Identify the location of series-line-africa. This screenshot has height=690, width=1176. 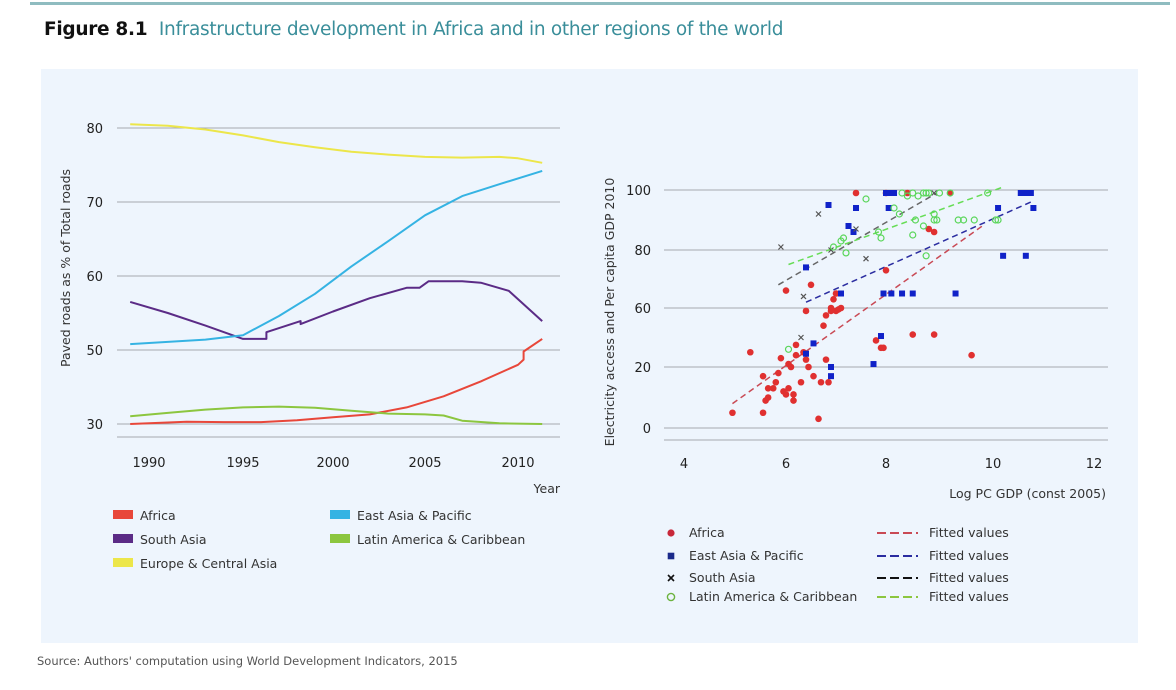
(336, 381).